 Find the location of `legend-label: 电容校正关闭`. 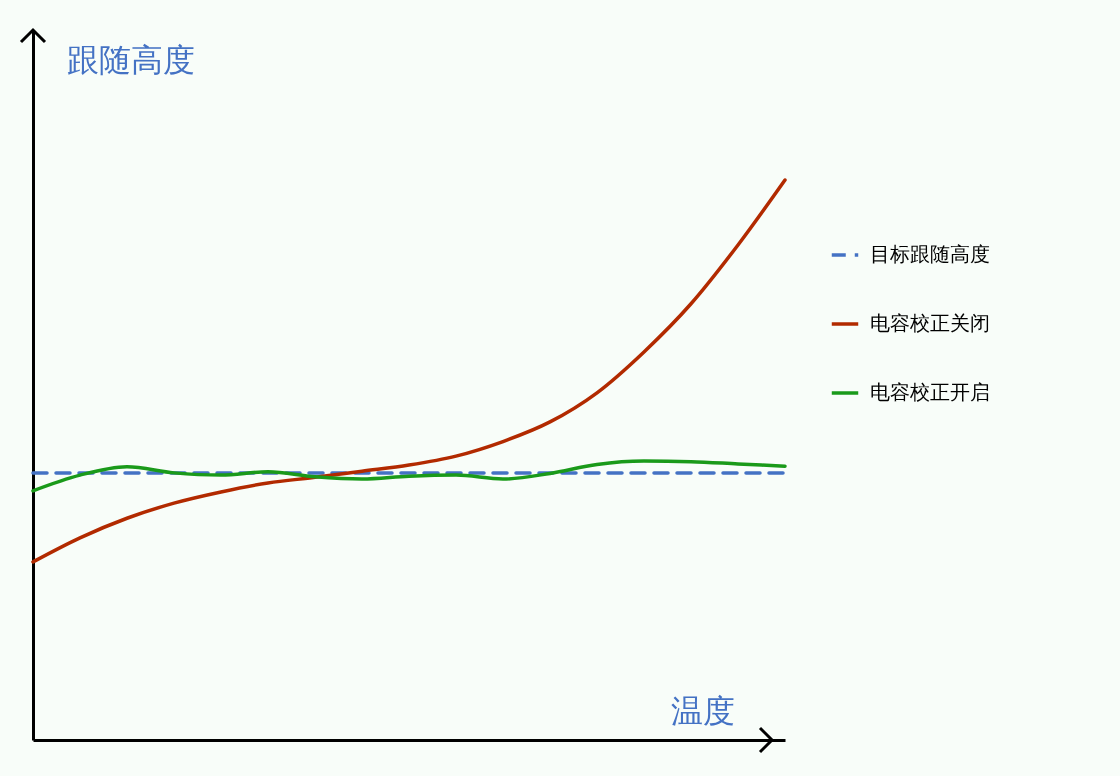

legend-label: 电容校正关闭 is located at coordinates (930, 323).